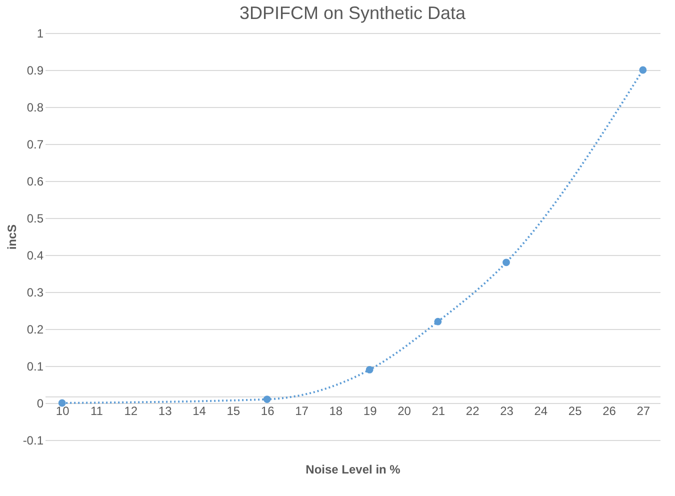 The height and width of the screenshot is (496, 675). I want to click on x-tick-label: 13, so click(165, 411).